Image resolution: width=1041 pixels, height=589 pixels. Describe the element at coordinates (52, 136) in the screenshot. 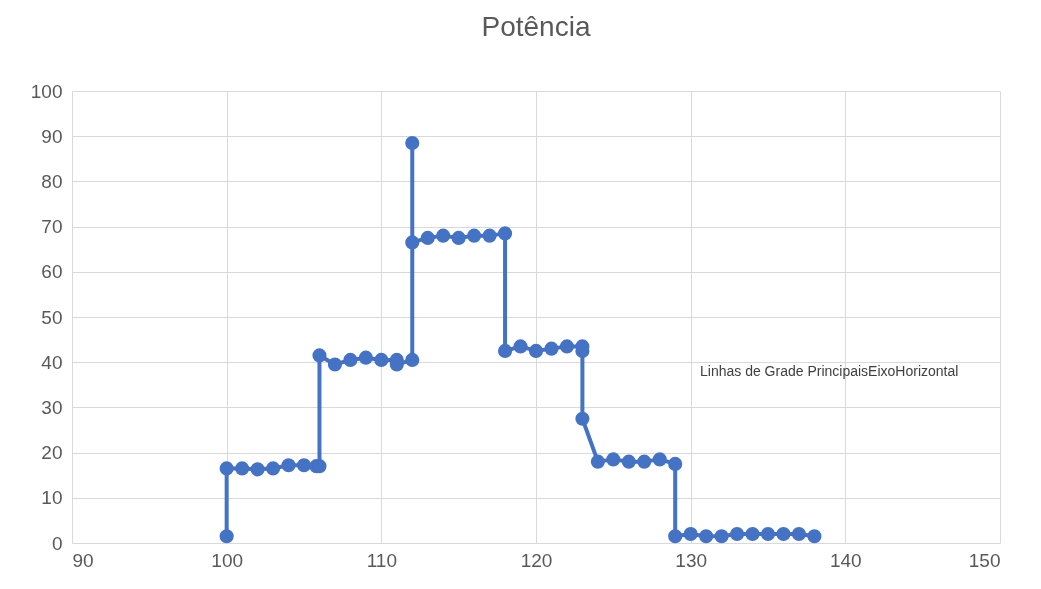

I see `y-tick-label: 90` at that location.